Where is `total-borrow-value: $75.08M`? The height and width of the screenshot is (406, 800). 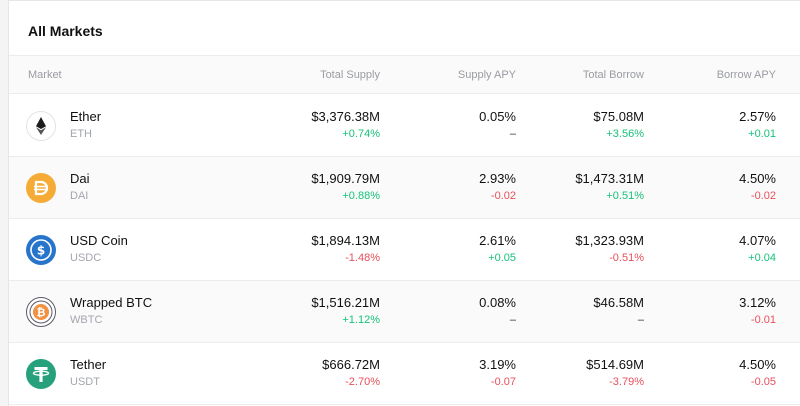
total-borrow-value: $75.08M is located at coordinates (618, 116).